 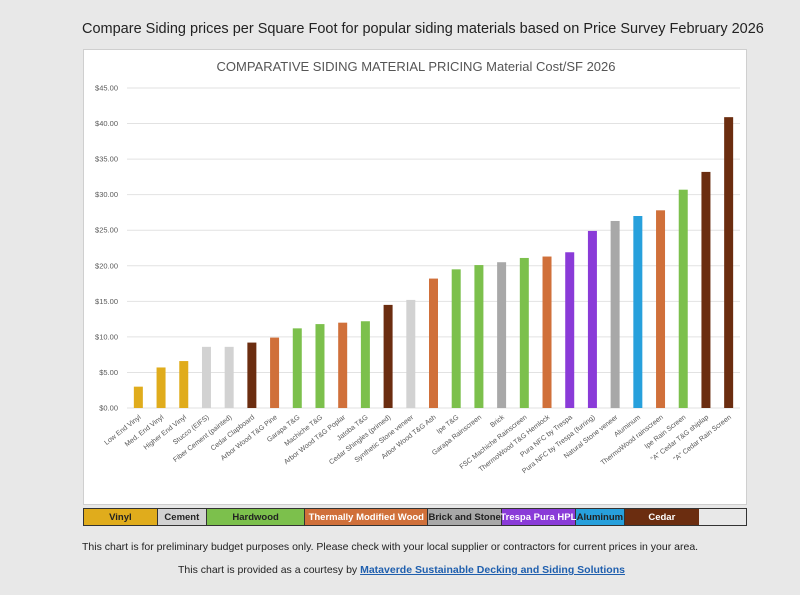 I want to click on y-tick-label: $40.00, so click(x=106, y=123).